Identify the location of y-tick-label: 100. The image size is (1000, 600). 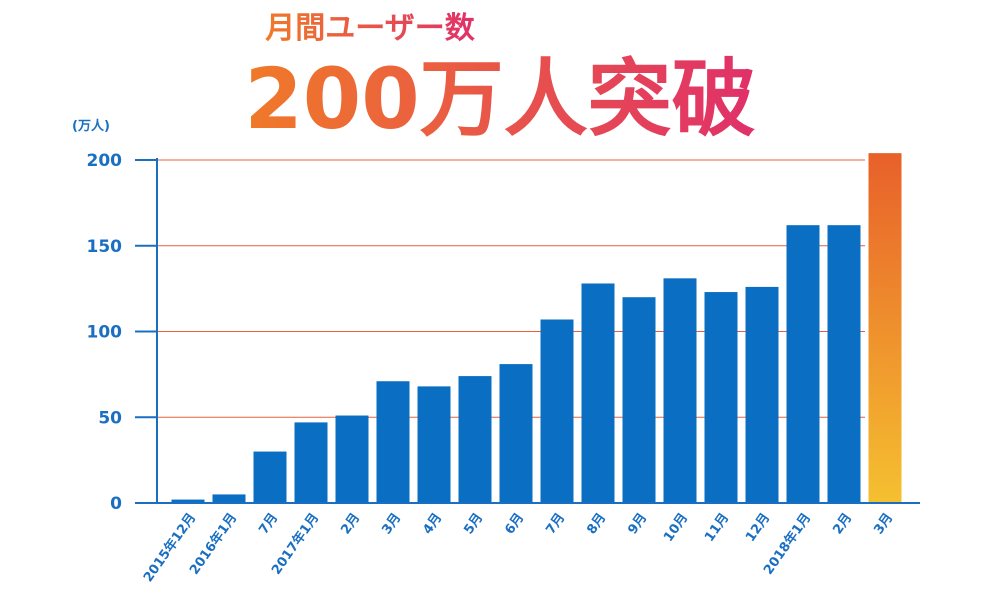
(105, 333).